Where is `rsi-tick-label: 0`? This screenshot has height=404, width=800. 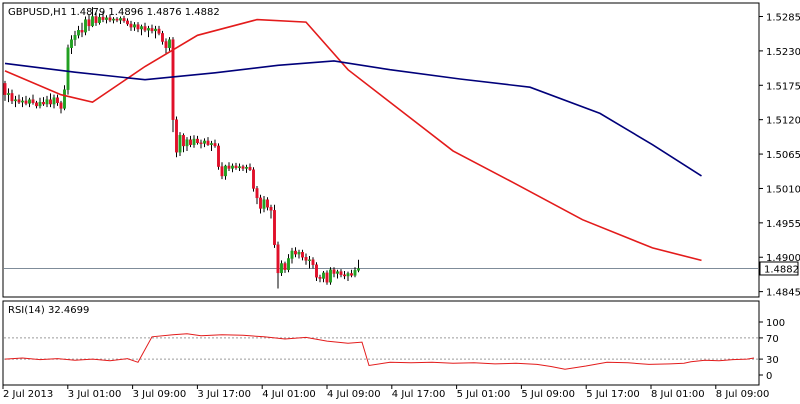
rsi-tick-label: 0 is located at coordinates (769, 376).